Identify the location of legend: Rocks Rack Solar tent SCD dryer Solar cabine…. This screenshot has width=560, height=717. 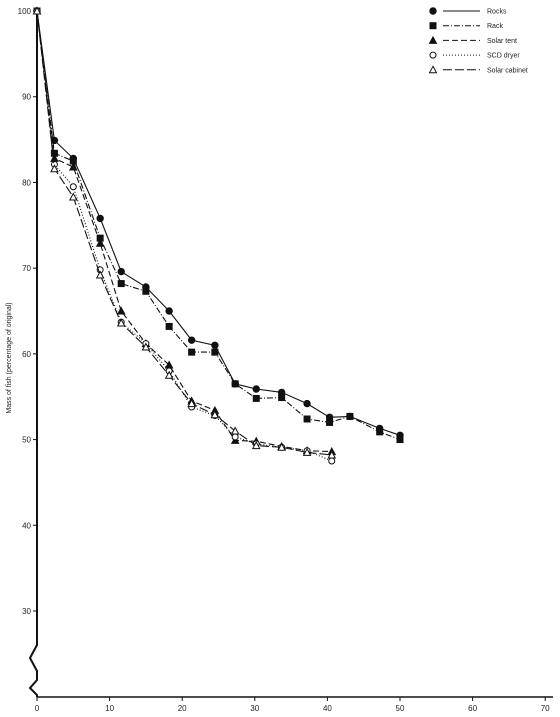
(478, 40).